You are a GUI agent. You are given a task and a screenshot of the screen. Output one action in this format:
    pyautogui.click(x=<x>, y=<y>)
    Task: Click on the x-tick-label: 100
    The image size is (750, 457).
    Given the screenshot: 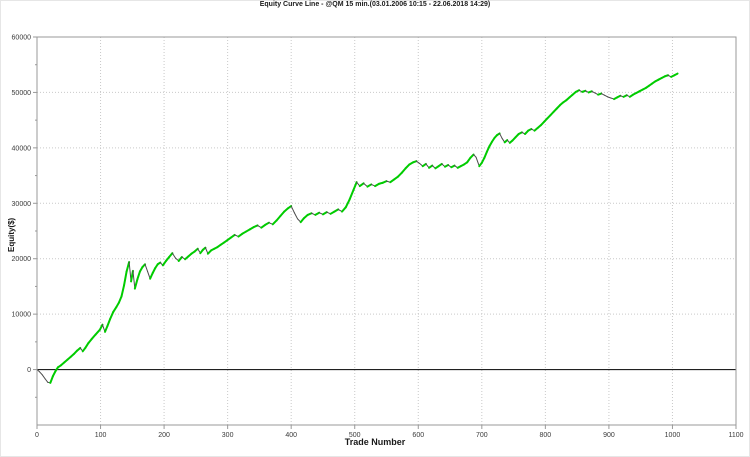 What is the action you would take?
    pyautogui.click(x=101, y=435)
    